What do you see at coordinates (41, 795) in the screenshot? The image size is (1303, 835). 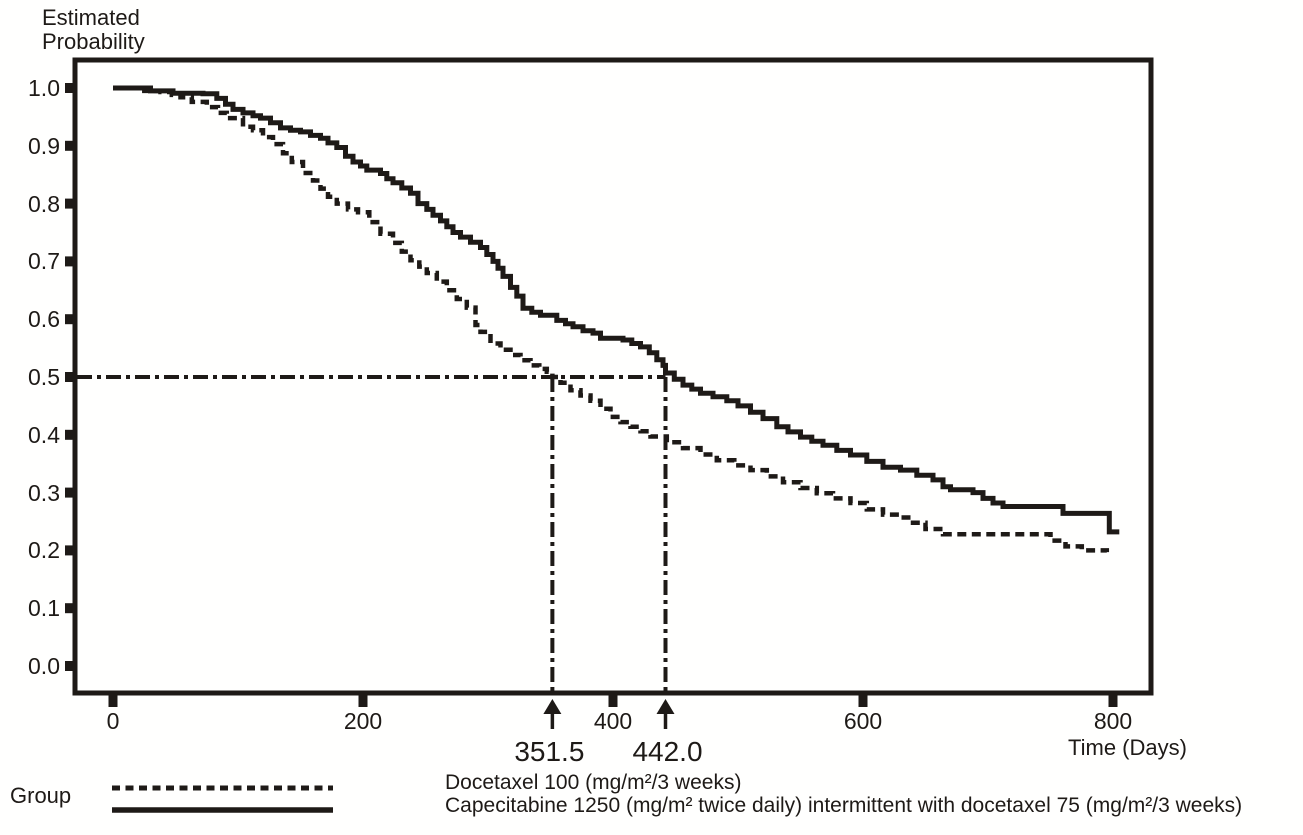 I see `legend-group-label: Group` at bounding box center [41, 795].